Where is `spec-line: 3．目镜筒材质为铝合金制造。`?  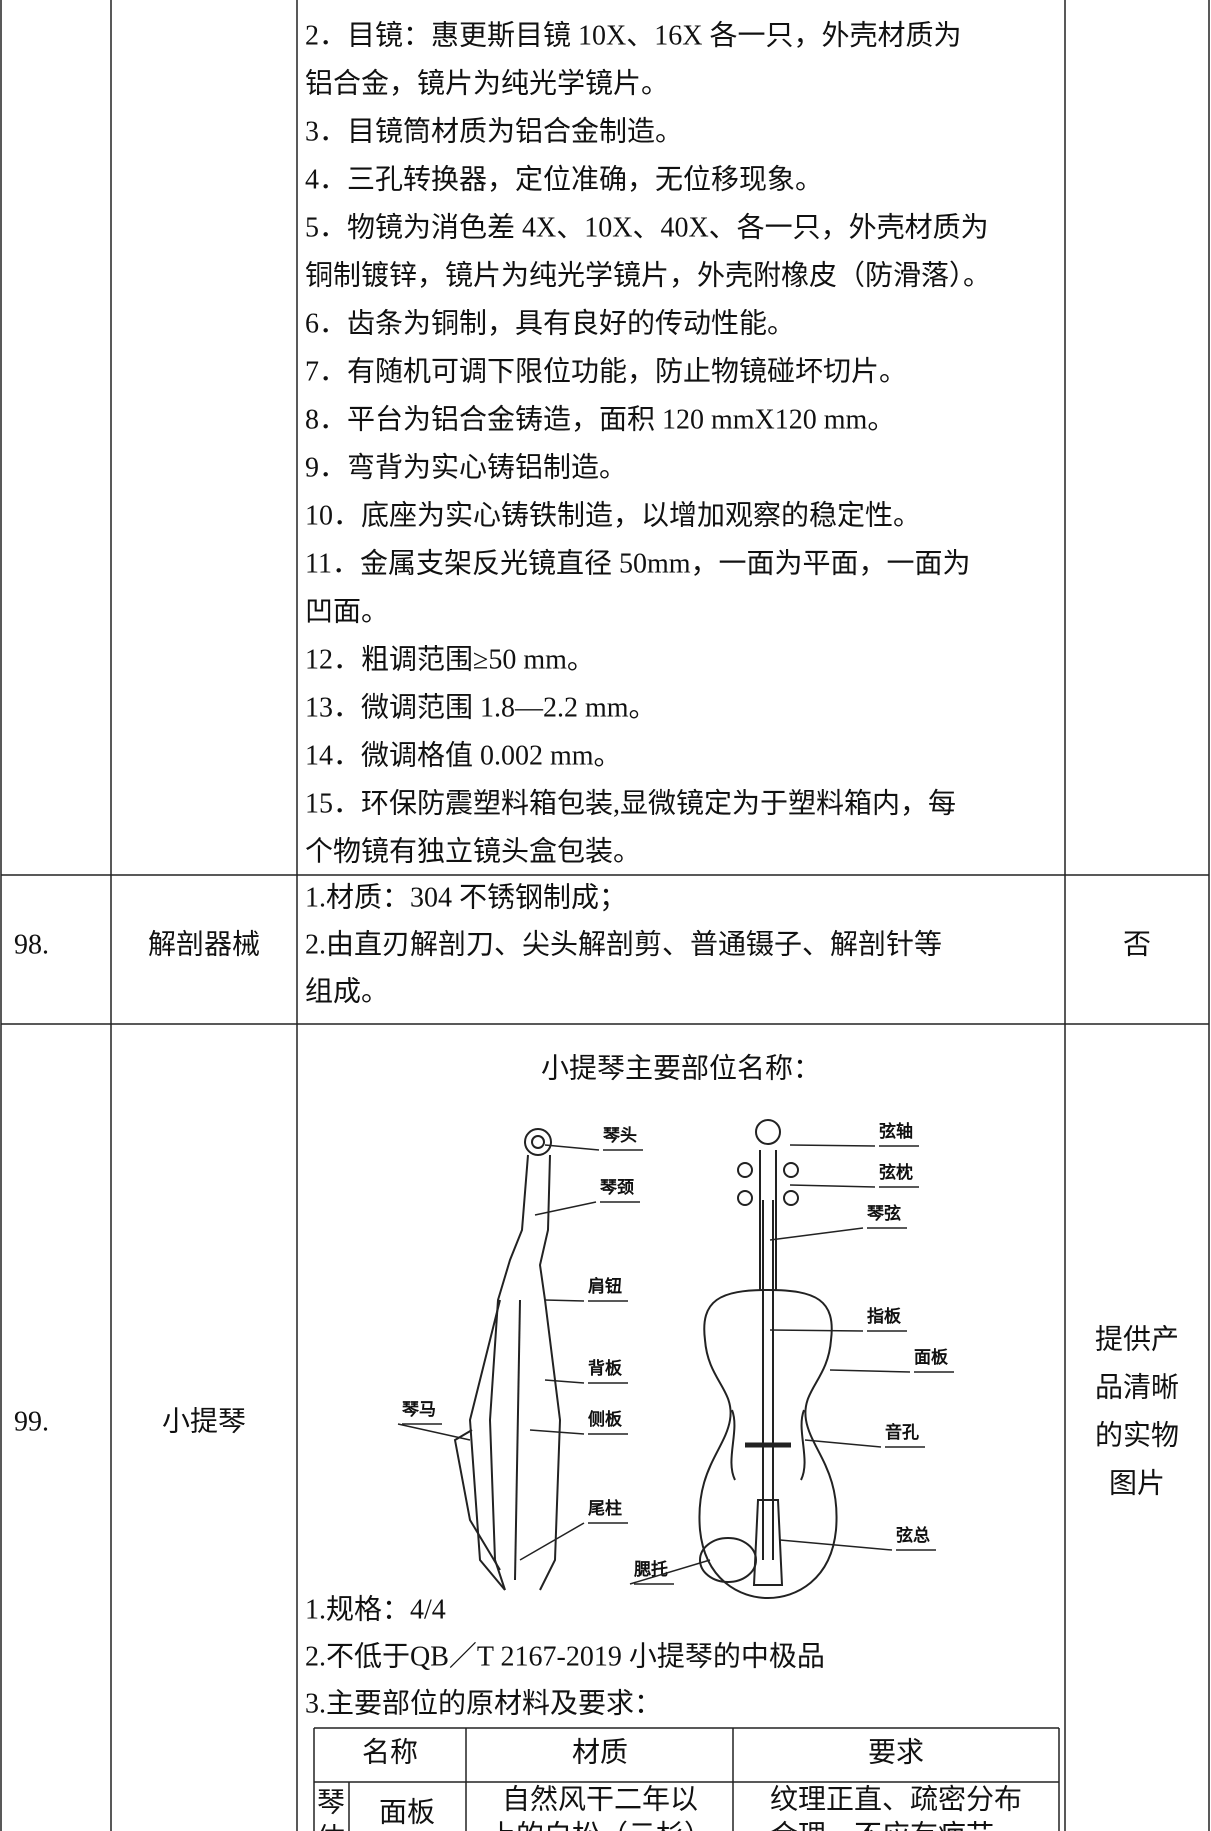 spec-line: 3．目镜筒材质为铝合金制造。 is located at coordinates (494, 131).